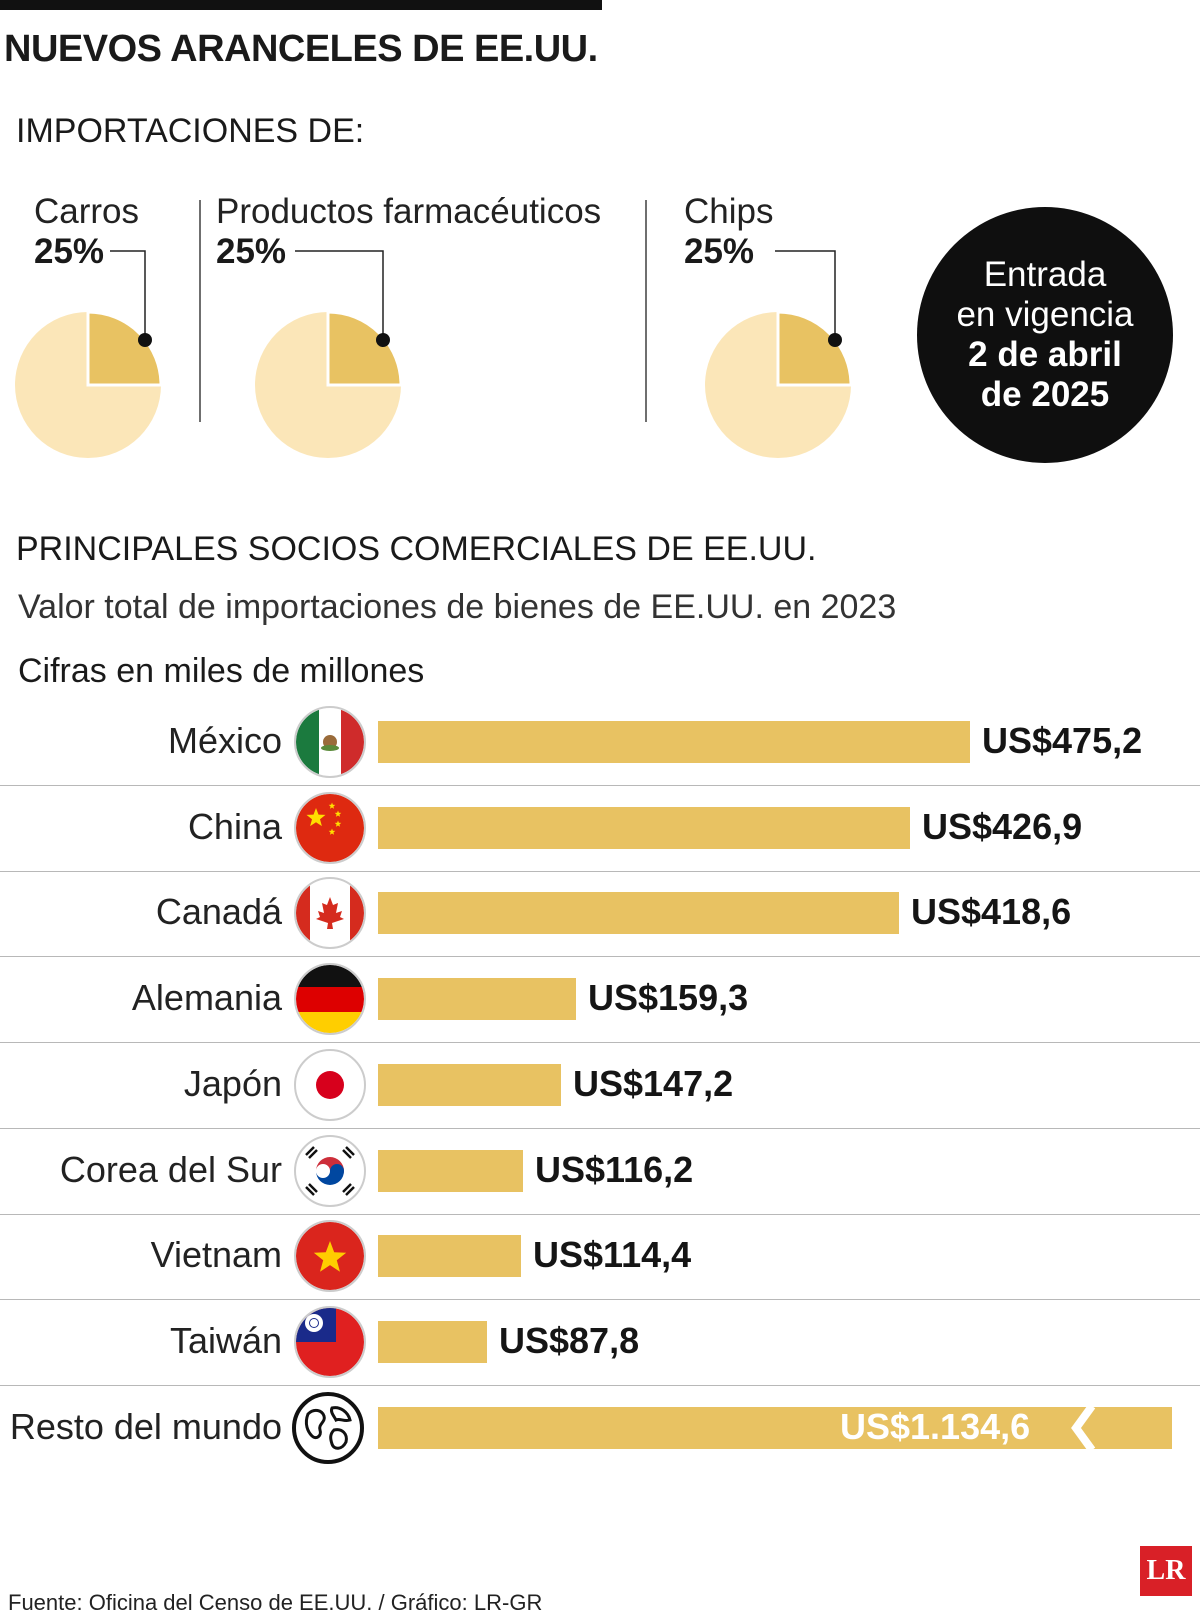  I want to click on value-label: US$116,2, so click(614, 1169).